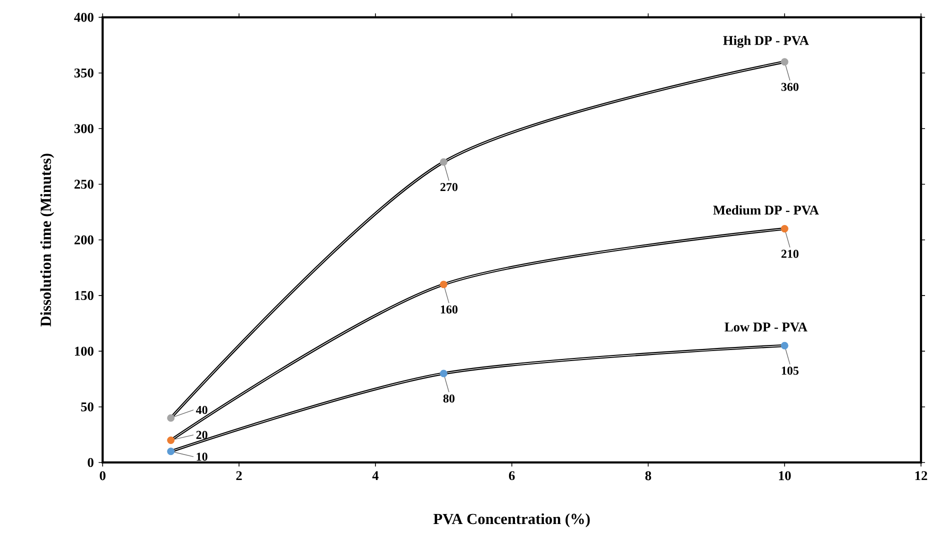 The image size is (933, 534). What do you see at coordinates (766, 41) in the screenshot?
I see `series-label: High DP - PVA` at bounding box center [766, 41].